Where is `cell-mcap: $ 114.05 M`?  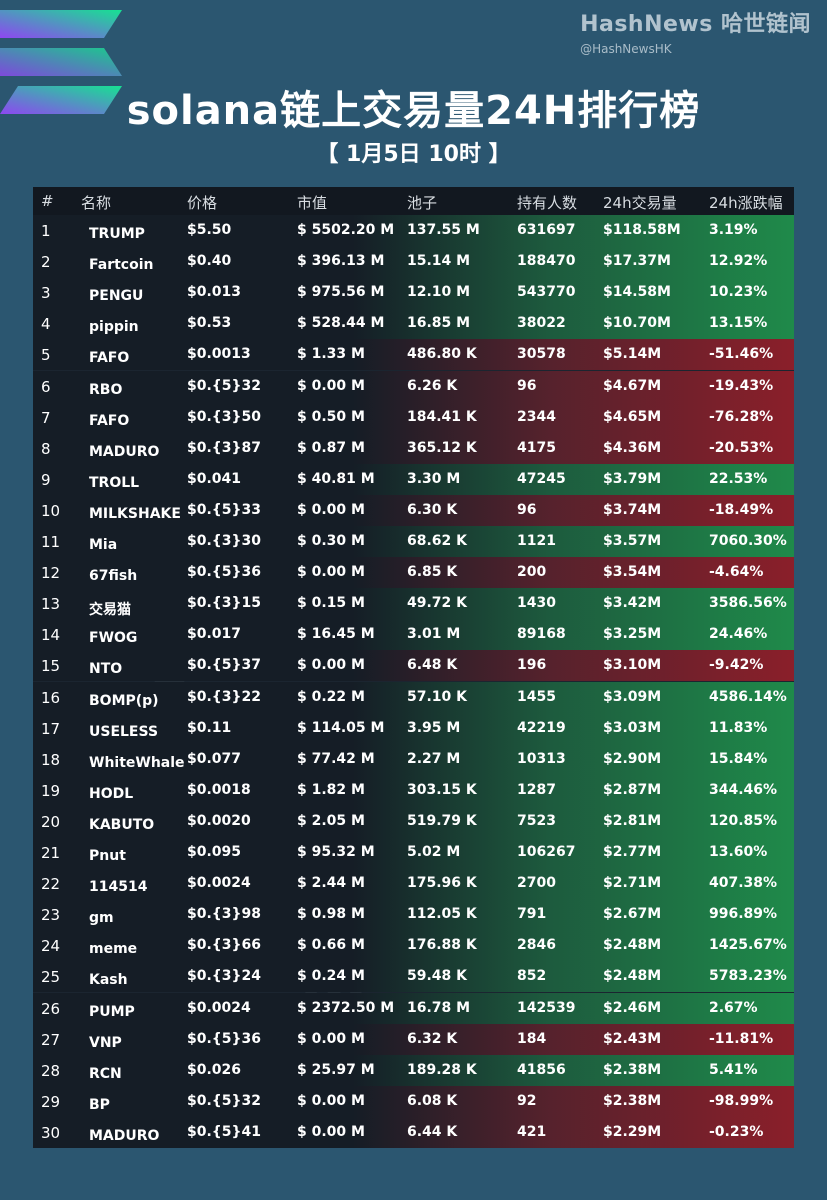
cell-mcap: $ 114.05 M is located at coordinates (341, 727).